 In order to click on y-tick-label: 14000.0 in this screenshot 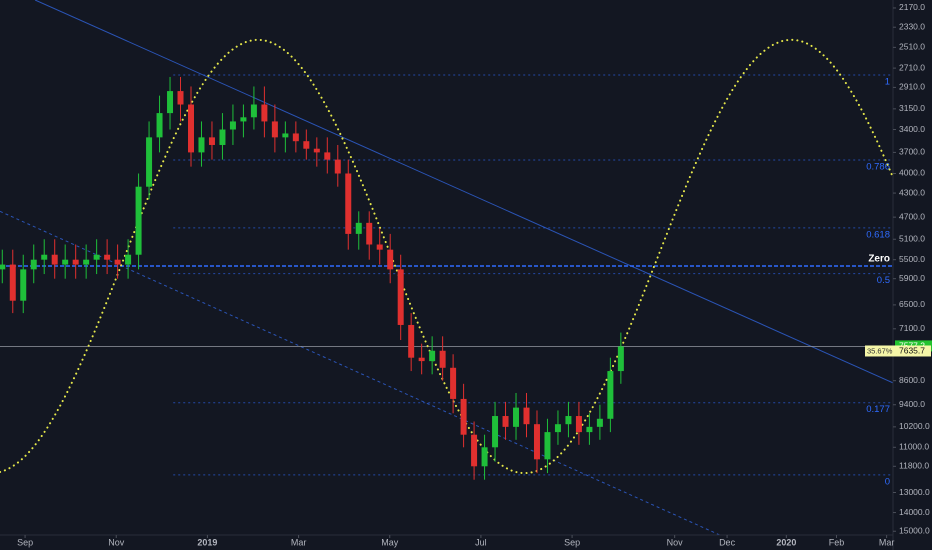, I will do `click(914, 512)`.